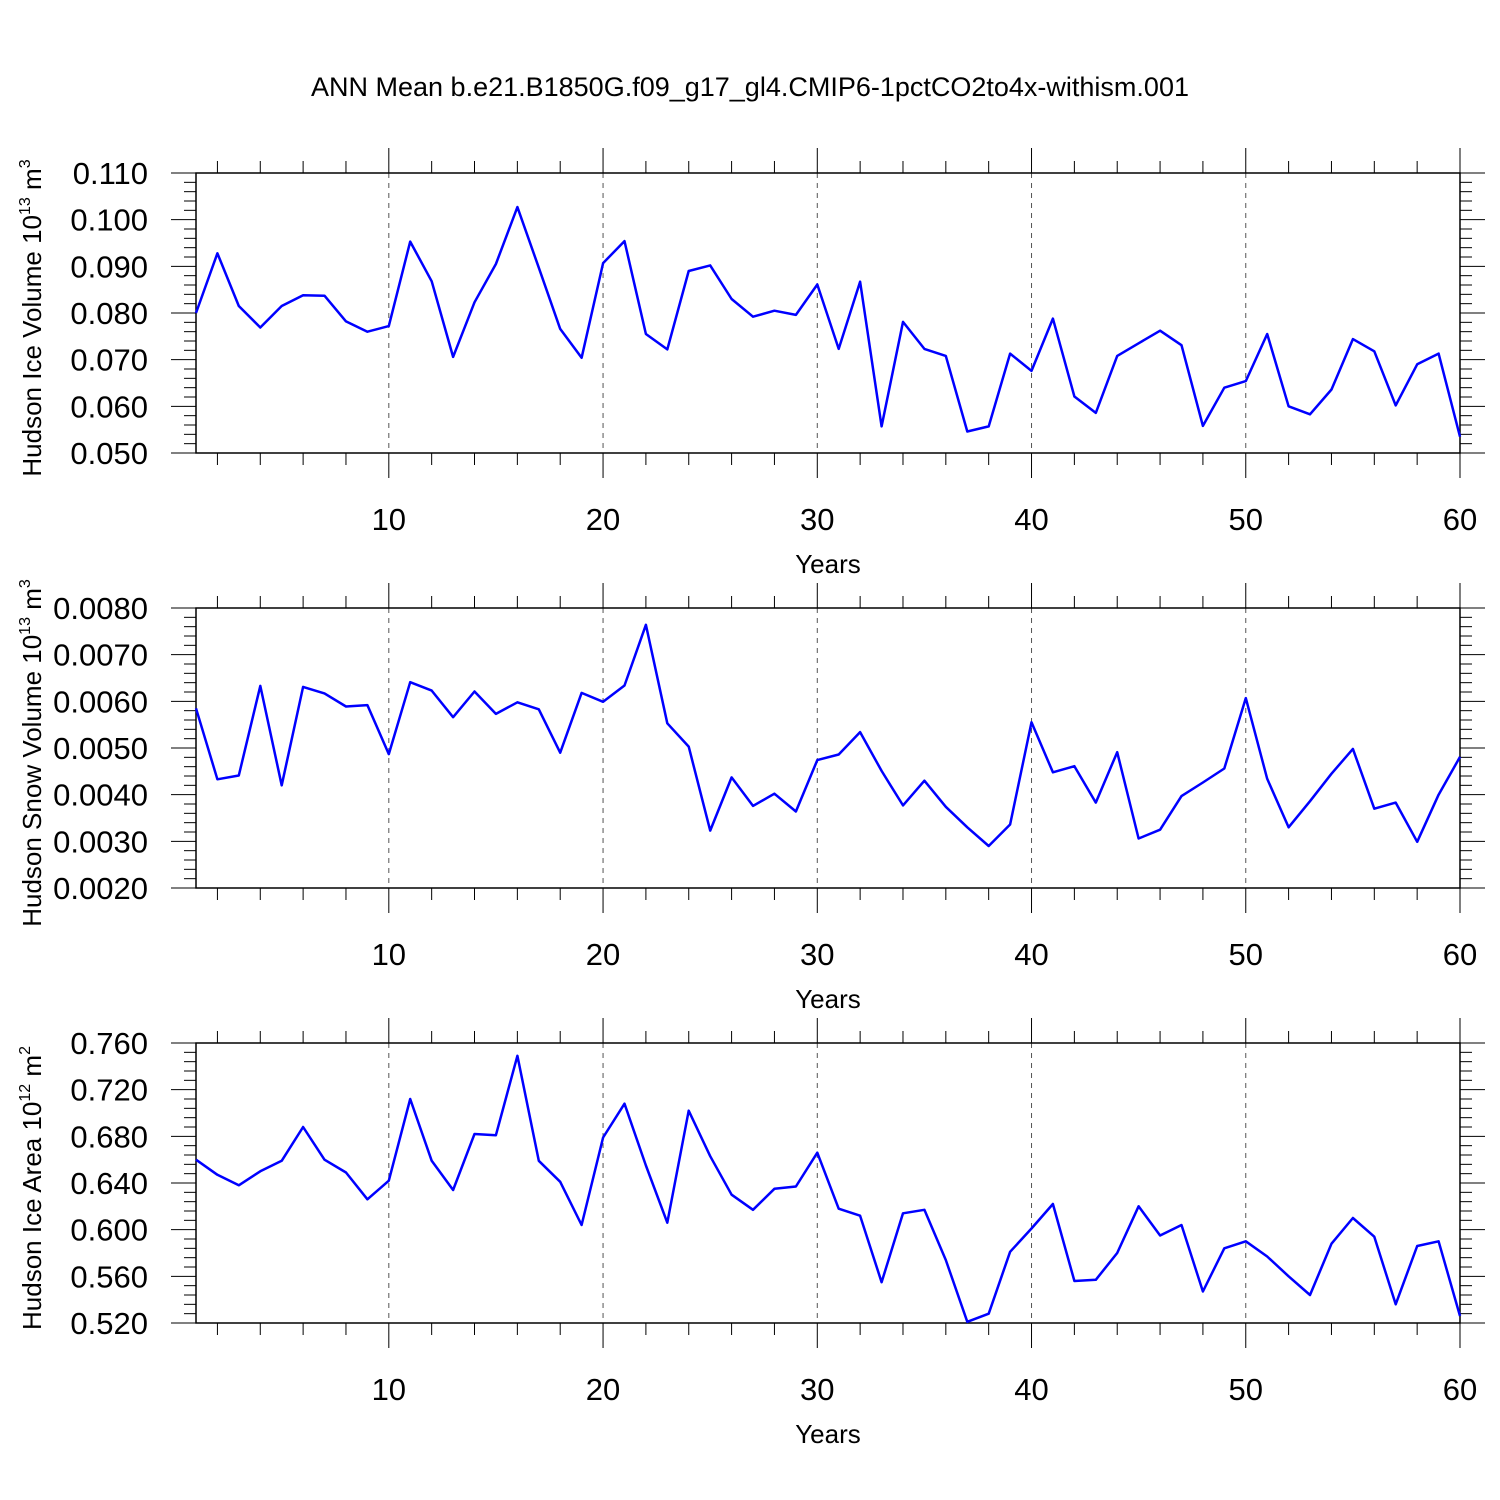 This screenshot has width=1500, height=1500. Describe the element at coordinates (828, 321) in the screenshot. I see `series-line-ice-volume` at that location.